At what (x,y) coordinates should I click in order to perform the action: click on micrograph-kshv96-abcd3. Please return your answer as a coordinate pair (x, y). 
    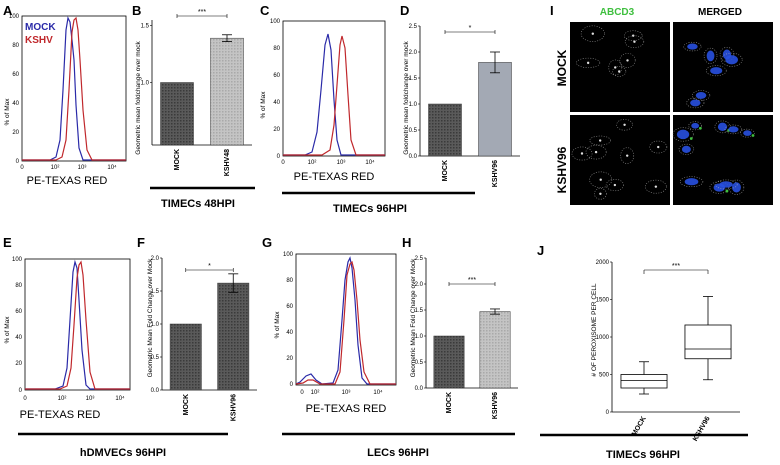
    Looking at the image, I should click on (620, 160).